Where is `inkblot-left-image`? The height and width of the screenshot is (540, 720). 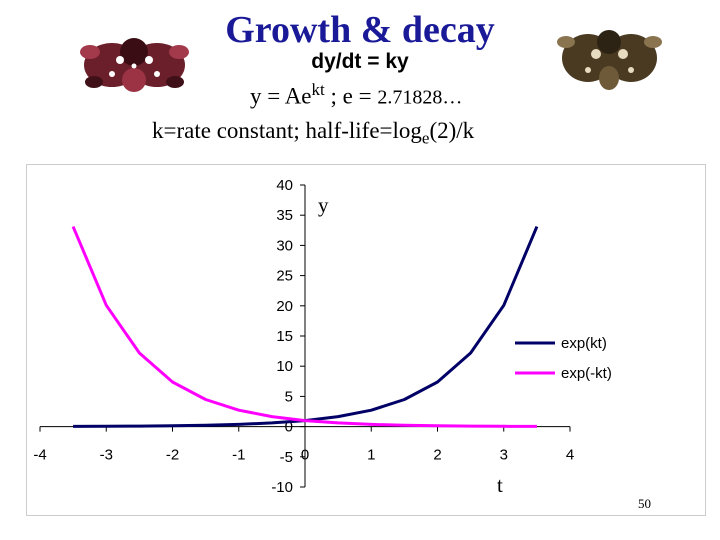
inkblot-left-image is located at coordinates (134, 65).